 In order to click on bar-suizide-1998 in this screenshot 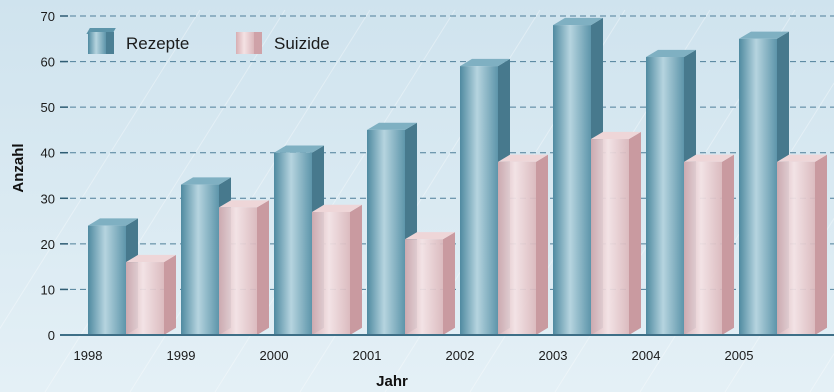, I will do `click(151, 294)`.